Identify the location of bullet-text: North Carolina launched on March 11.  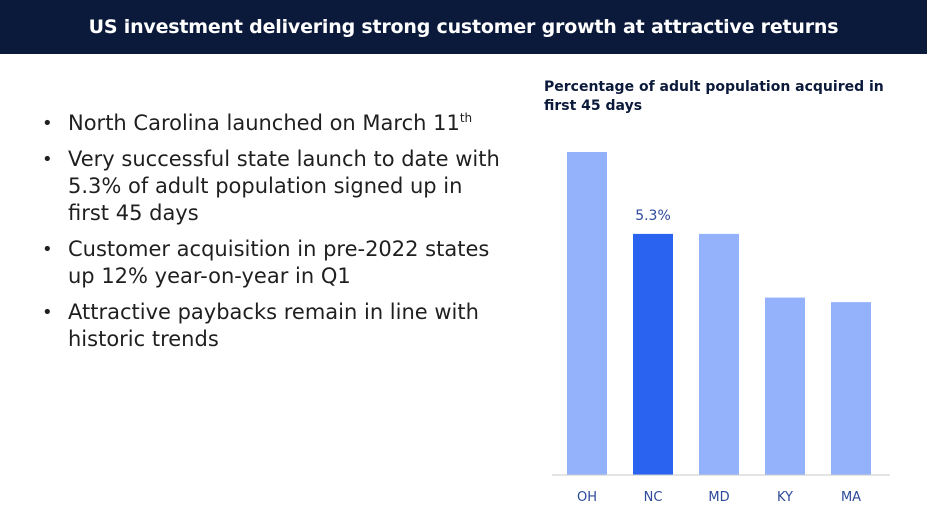
(264, 123).